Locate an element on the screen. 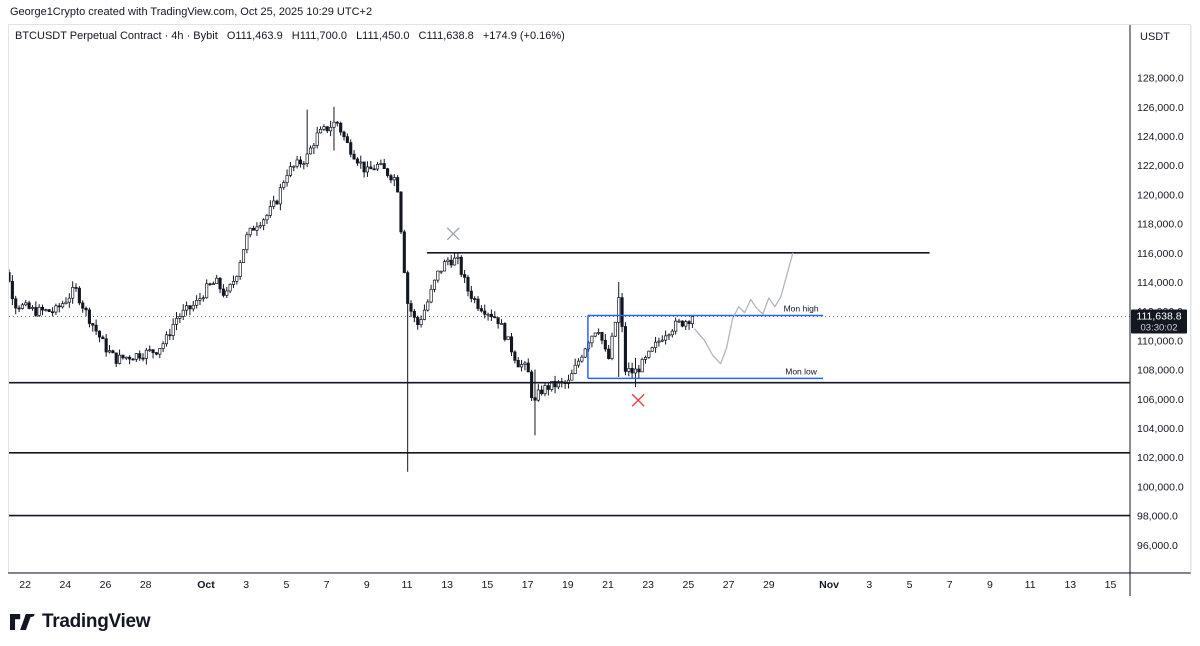  y-tick-label: 120,000.0 is located at coordinates (1160, 195).